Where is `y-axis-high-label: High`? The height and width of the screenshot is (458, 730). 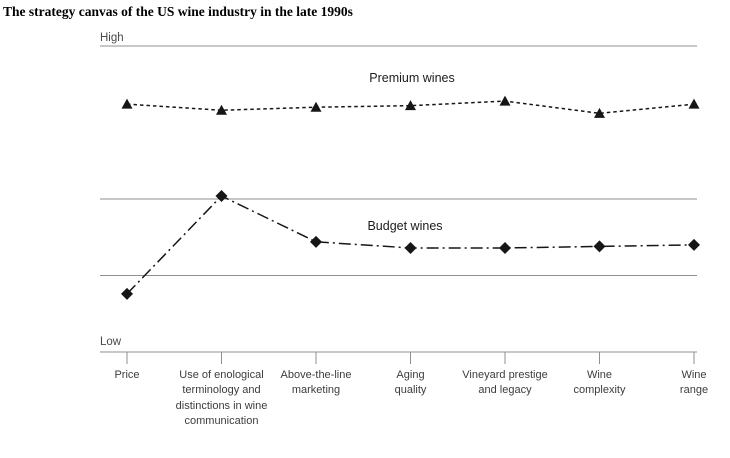
y-axis-high-label: High is located at coordinates (112, 38).